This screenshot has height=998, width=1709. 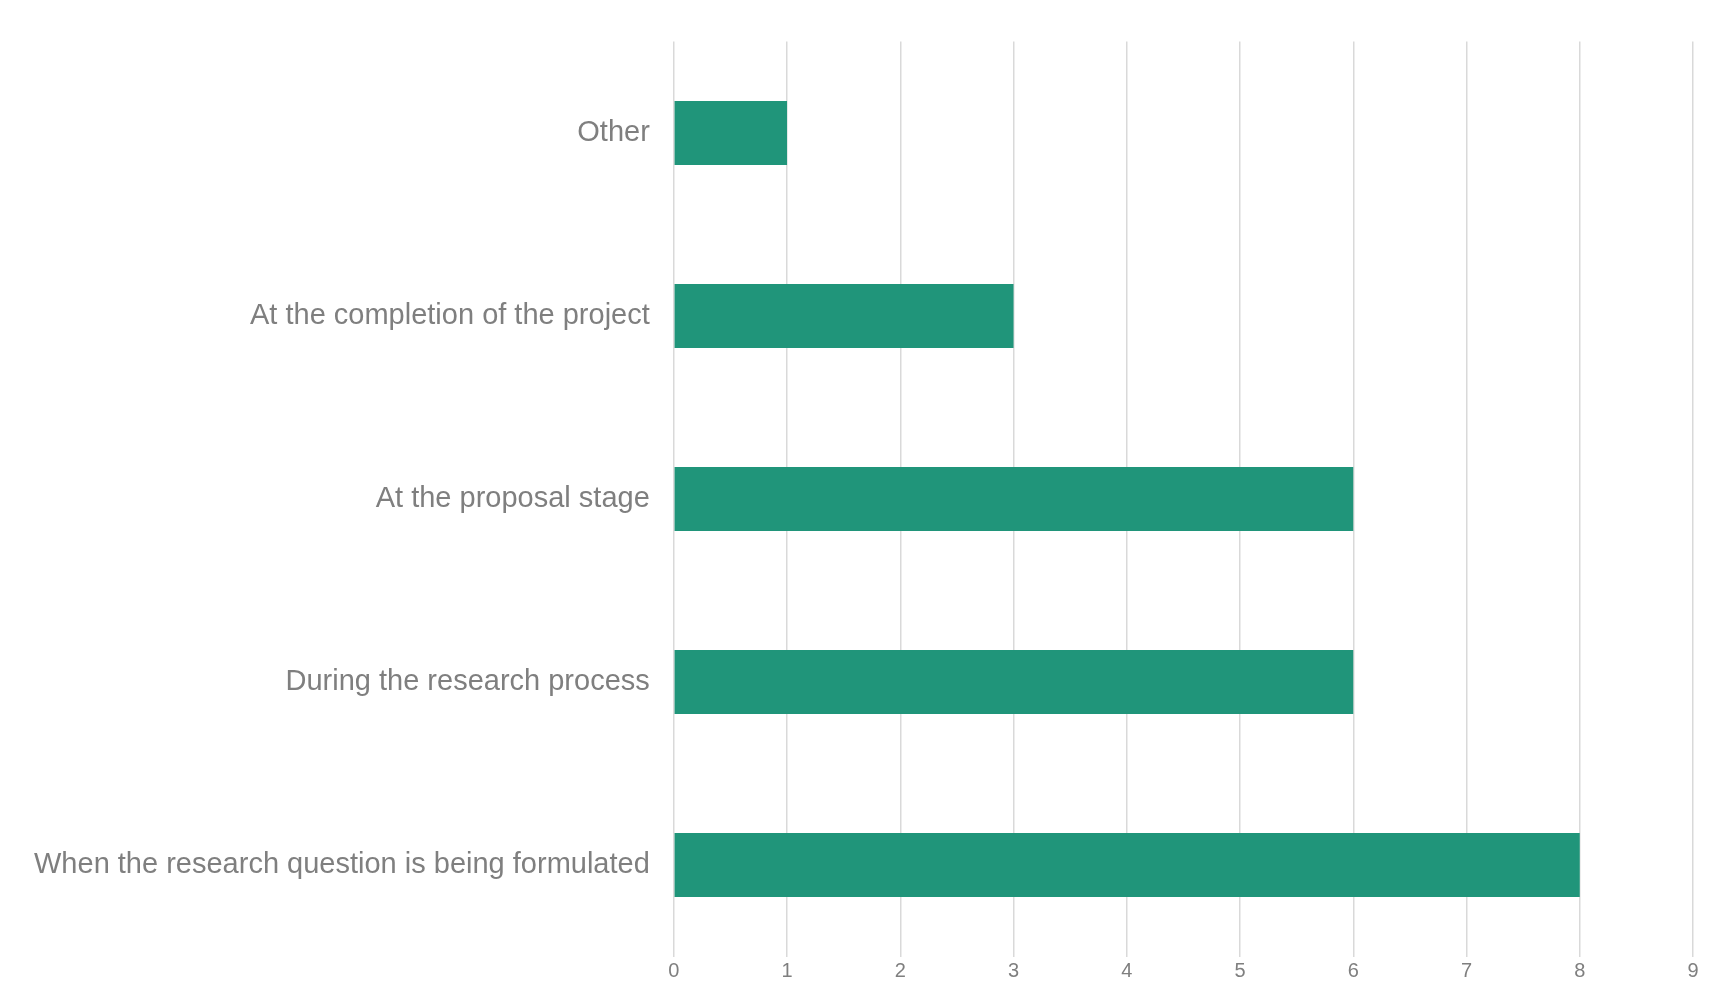 I want to click on x-tick-label: 4, so click(x=1127, y=970).